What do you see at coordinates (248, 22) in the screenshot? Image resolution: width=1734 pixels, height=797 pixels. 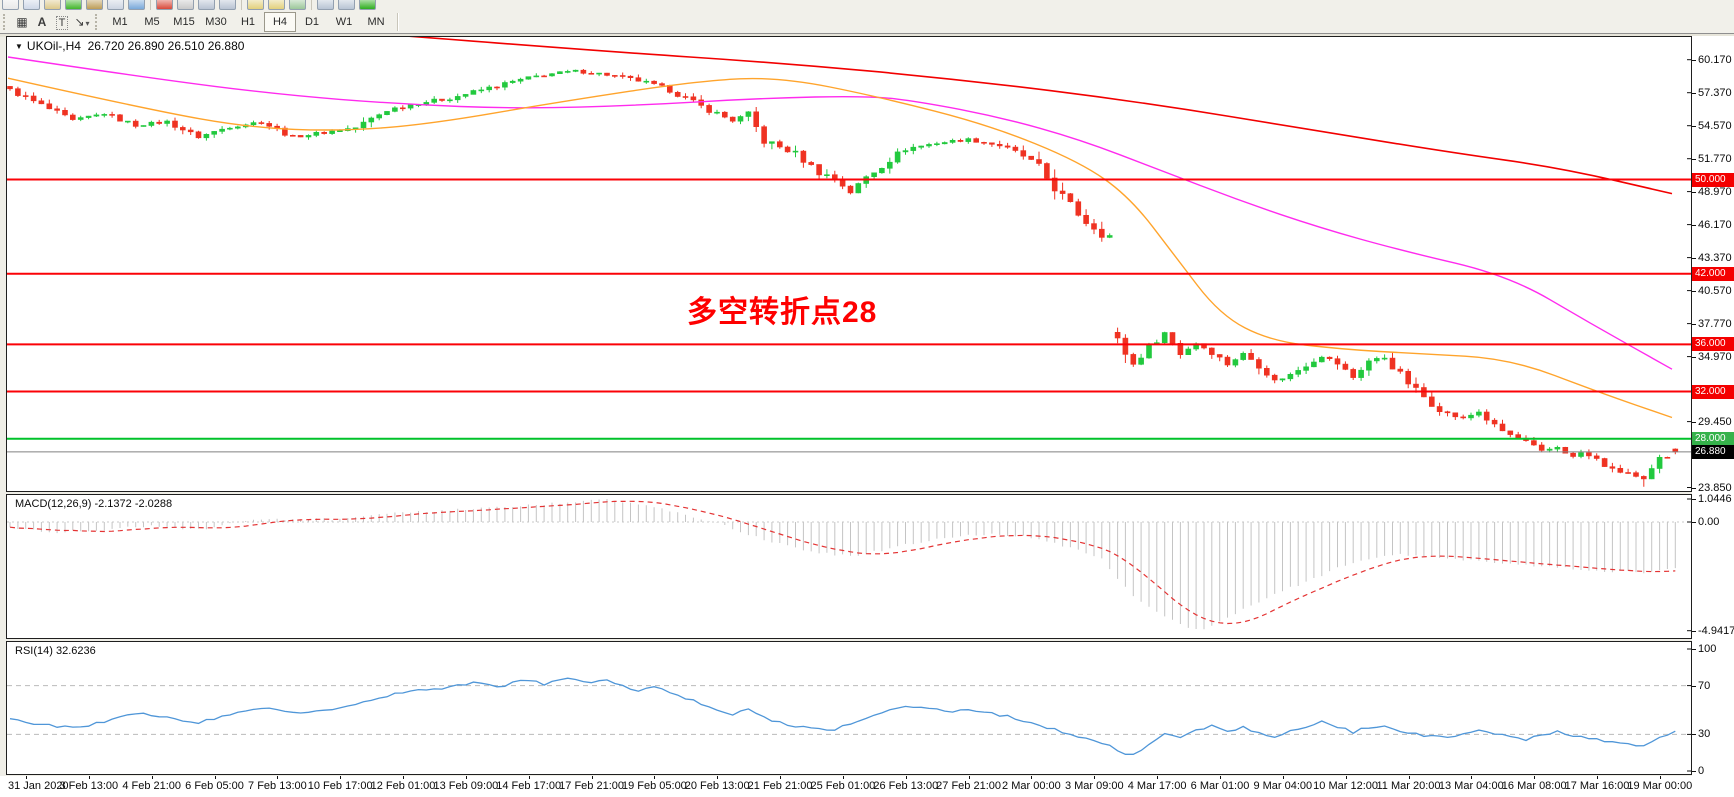 I see `timeframe-button-h1: H1` at bounding box center [248, 22].